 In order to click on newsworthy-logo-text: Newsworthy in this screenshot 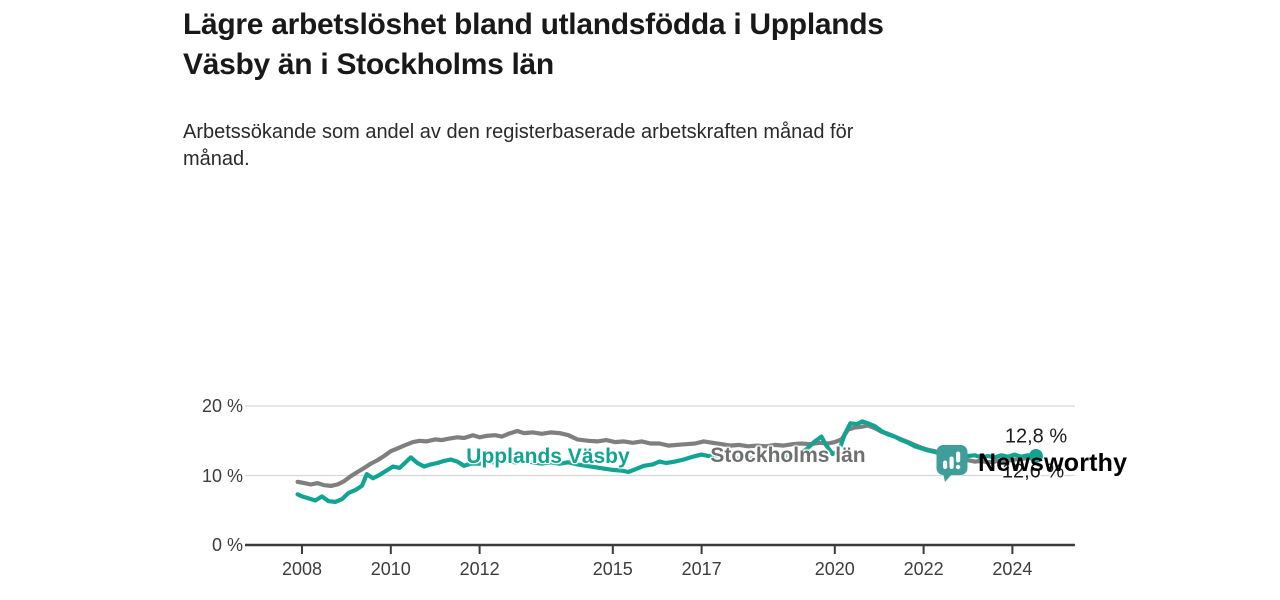, I will do `click(1053, 462)`.